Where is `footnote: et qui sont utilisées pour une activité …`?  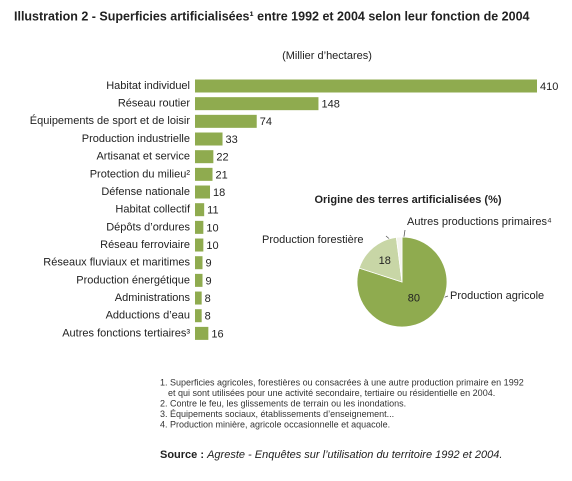 footnote: et qui sont utilisées pour une activité … is located at coordinates (331, 393).